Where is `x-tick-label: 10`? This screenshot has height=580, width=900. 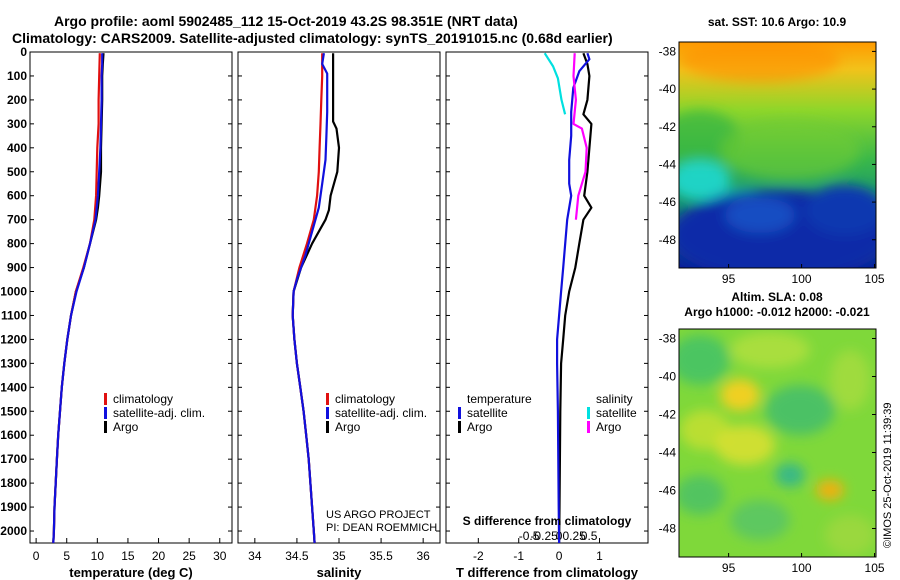
x-tick-label: 10 is located at coordinates (98, 556).